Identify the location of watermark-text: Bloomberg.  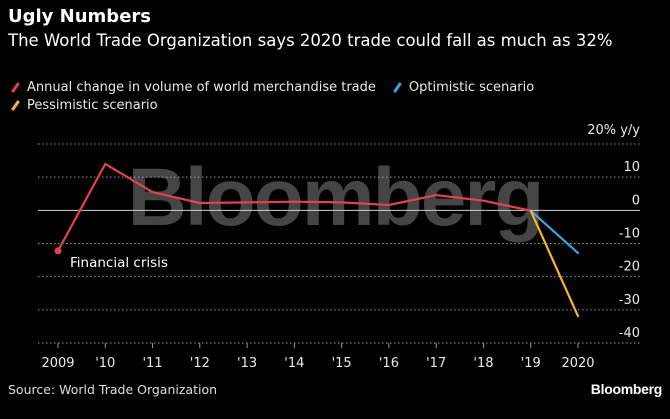
(335, 197).